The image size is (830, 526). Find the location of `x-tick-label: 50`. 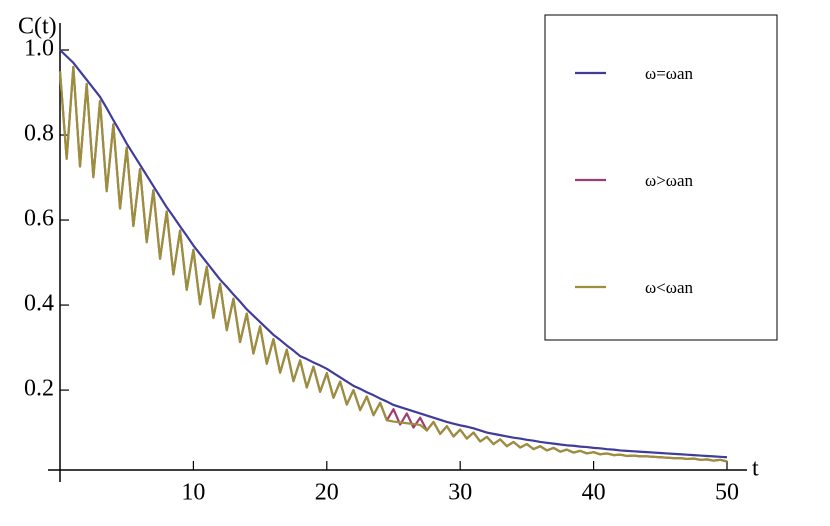

x-tick-label: 50 is located at coordinates (727, 493).